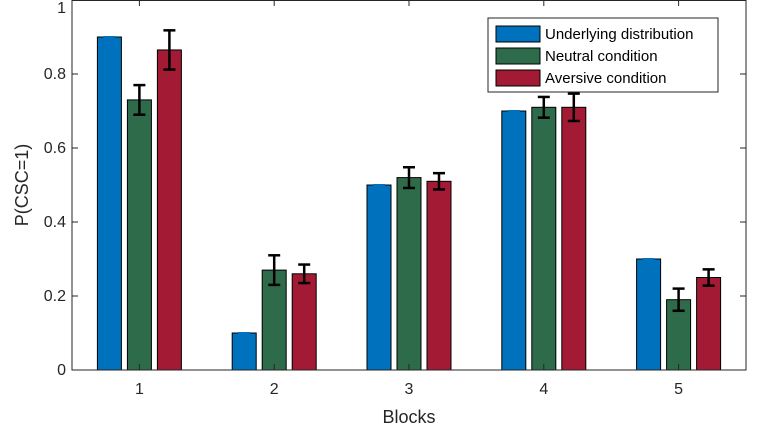  What do you see at coordinates (678, 389) in the screenshot?
I see `x-tick-label: 5` at bounding box center [678, 389].